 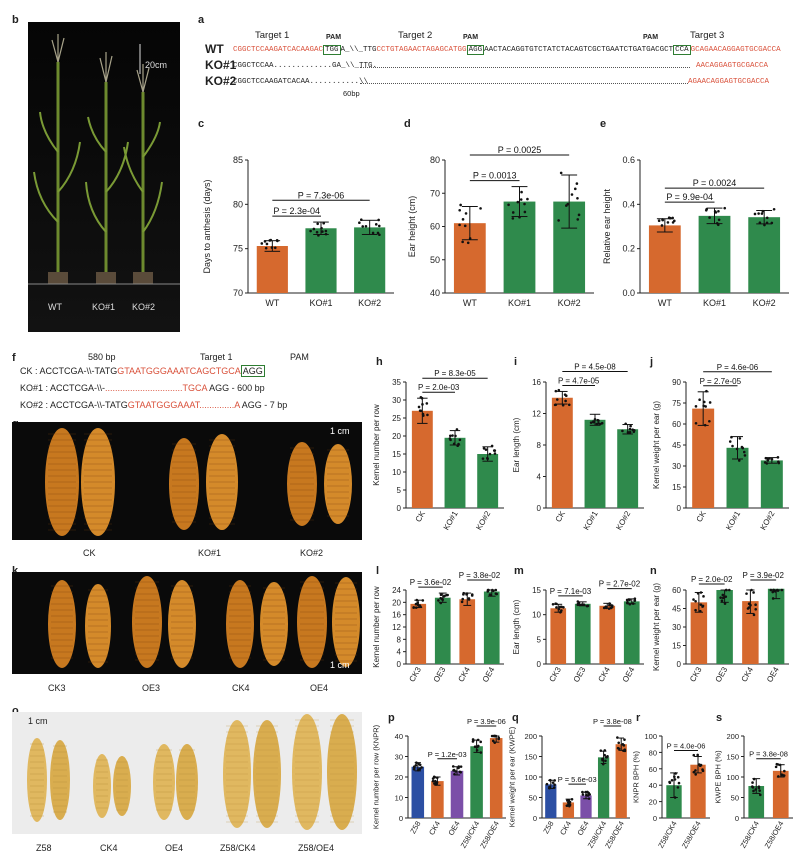 What do you see at coordinates (607, 226) in the screenshot?
I see `y-axis-label-e: Relative ear height` at bounding box center [607, 226].